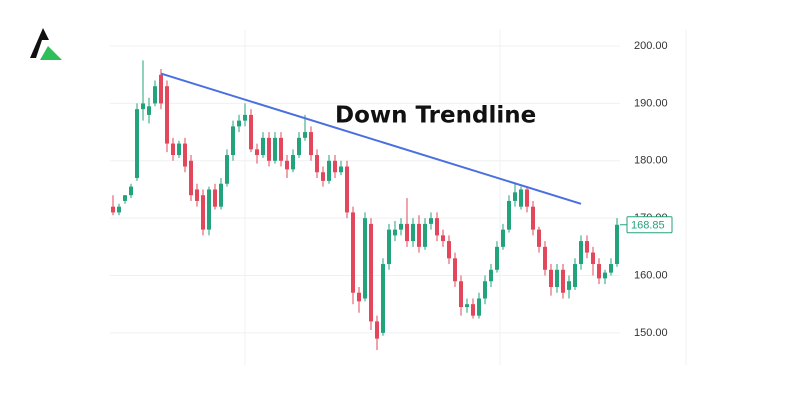 This screenshot has width=787, height=400. Describe the element at coordinates (435, 116) in the screenshot. I see `annotation: Down Trendline` at that location.